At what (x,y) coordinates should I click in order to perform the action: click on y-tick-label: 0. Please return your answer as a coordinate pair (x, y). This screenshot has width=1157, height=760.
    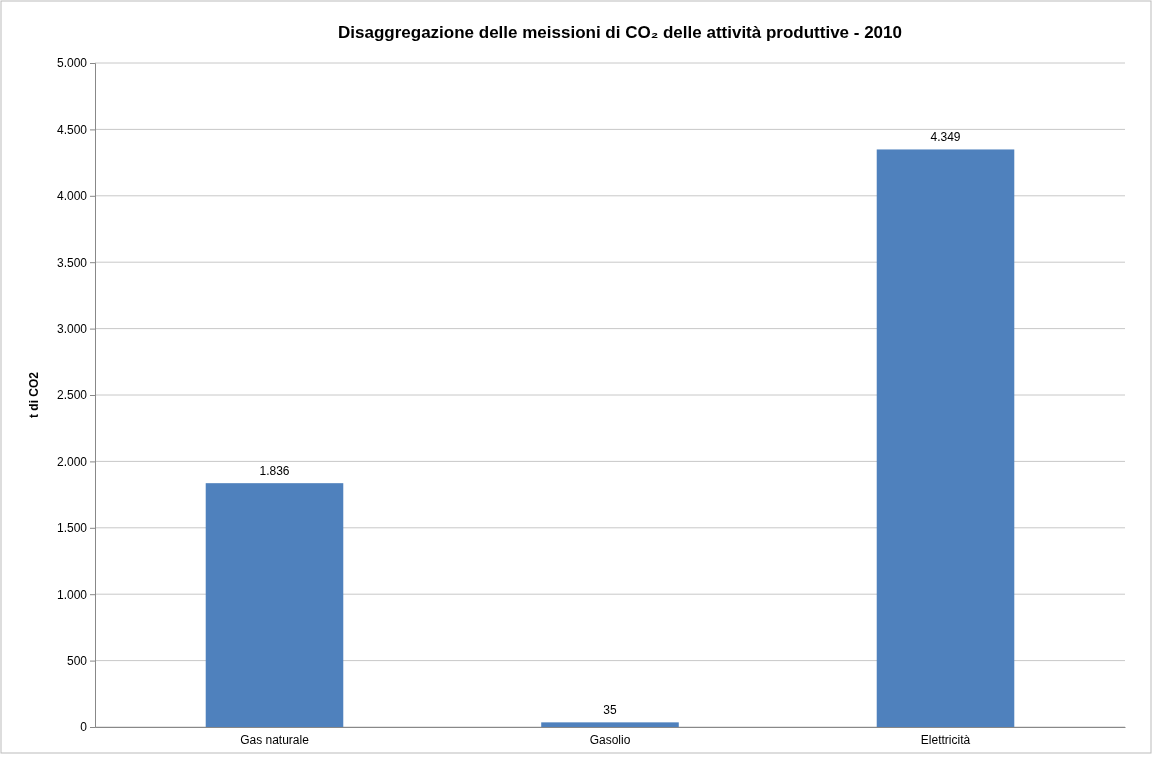
    Looking at the image, I should click on (84, 727).